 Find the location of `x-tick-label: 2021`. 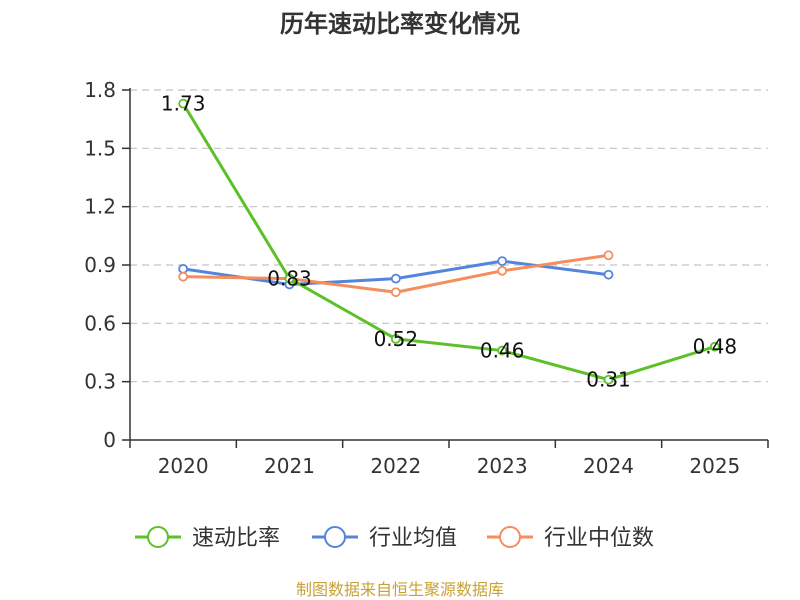

x-tick-label: 2021 is located at coordinates (289, 466).